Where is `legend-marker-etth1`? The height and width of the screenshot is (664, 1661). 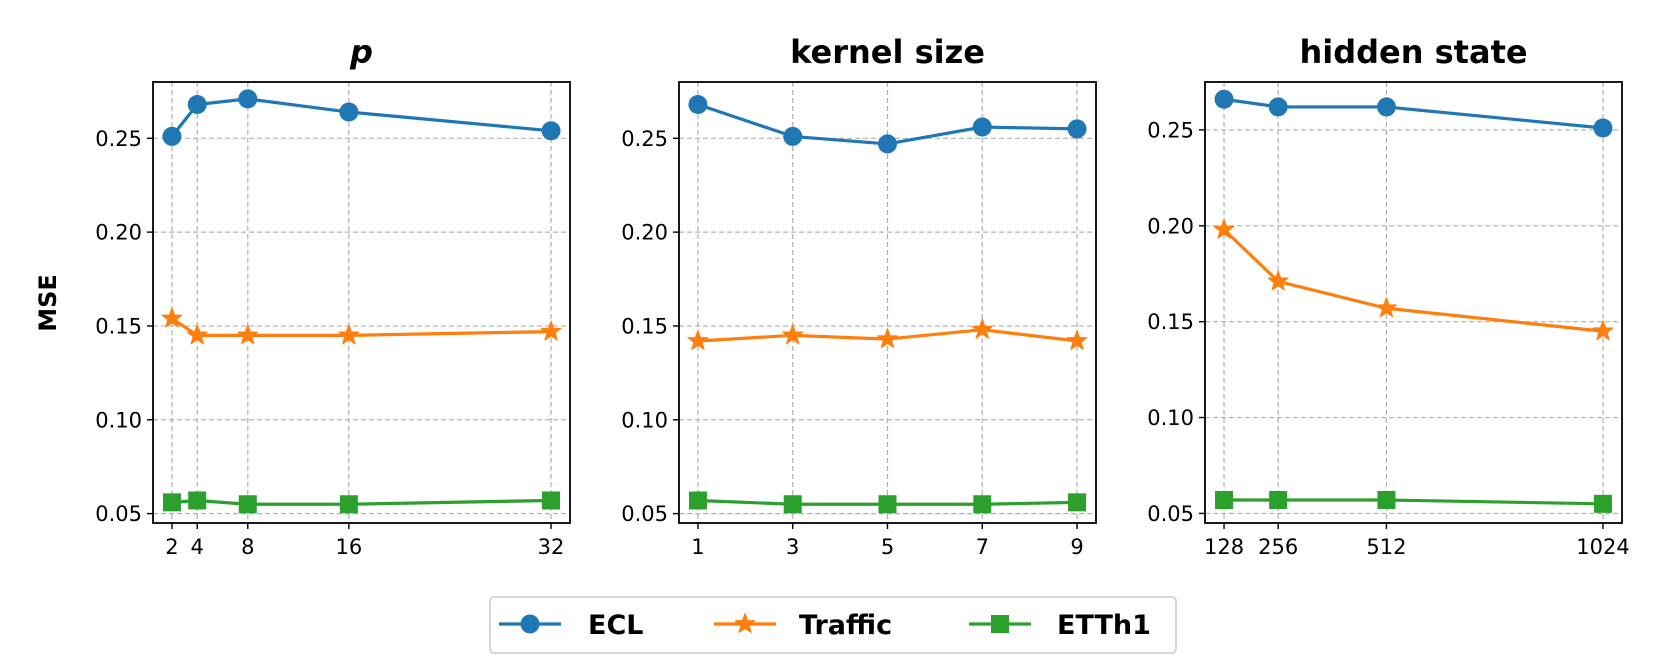
legend-marker-etth1 is located at coordinates (1000, 624).